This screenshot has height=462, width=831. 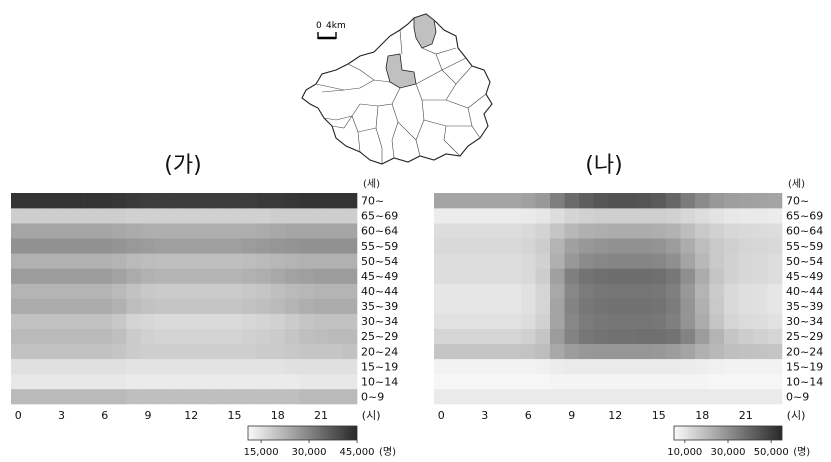 I want to click on district-boundaries, so click(x=401, y=96).